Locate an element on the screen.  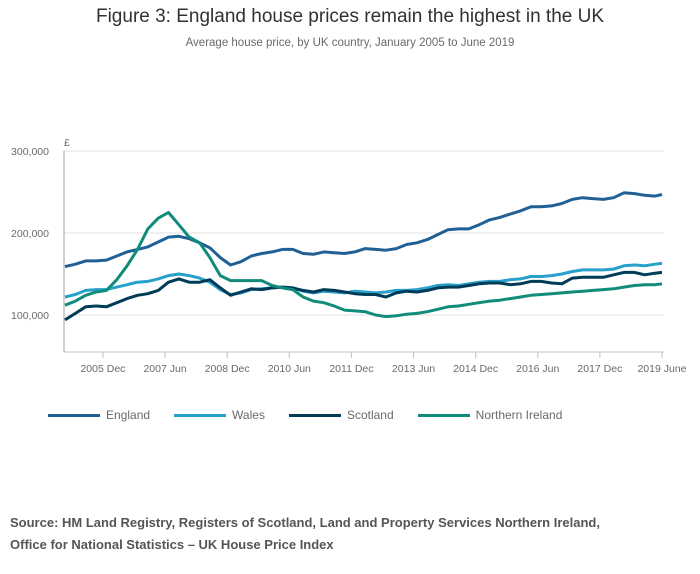
y-tick-label: 200,000 is located at coordinates (30, 234).